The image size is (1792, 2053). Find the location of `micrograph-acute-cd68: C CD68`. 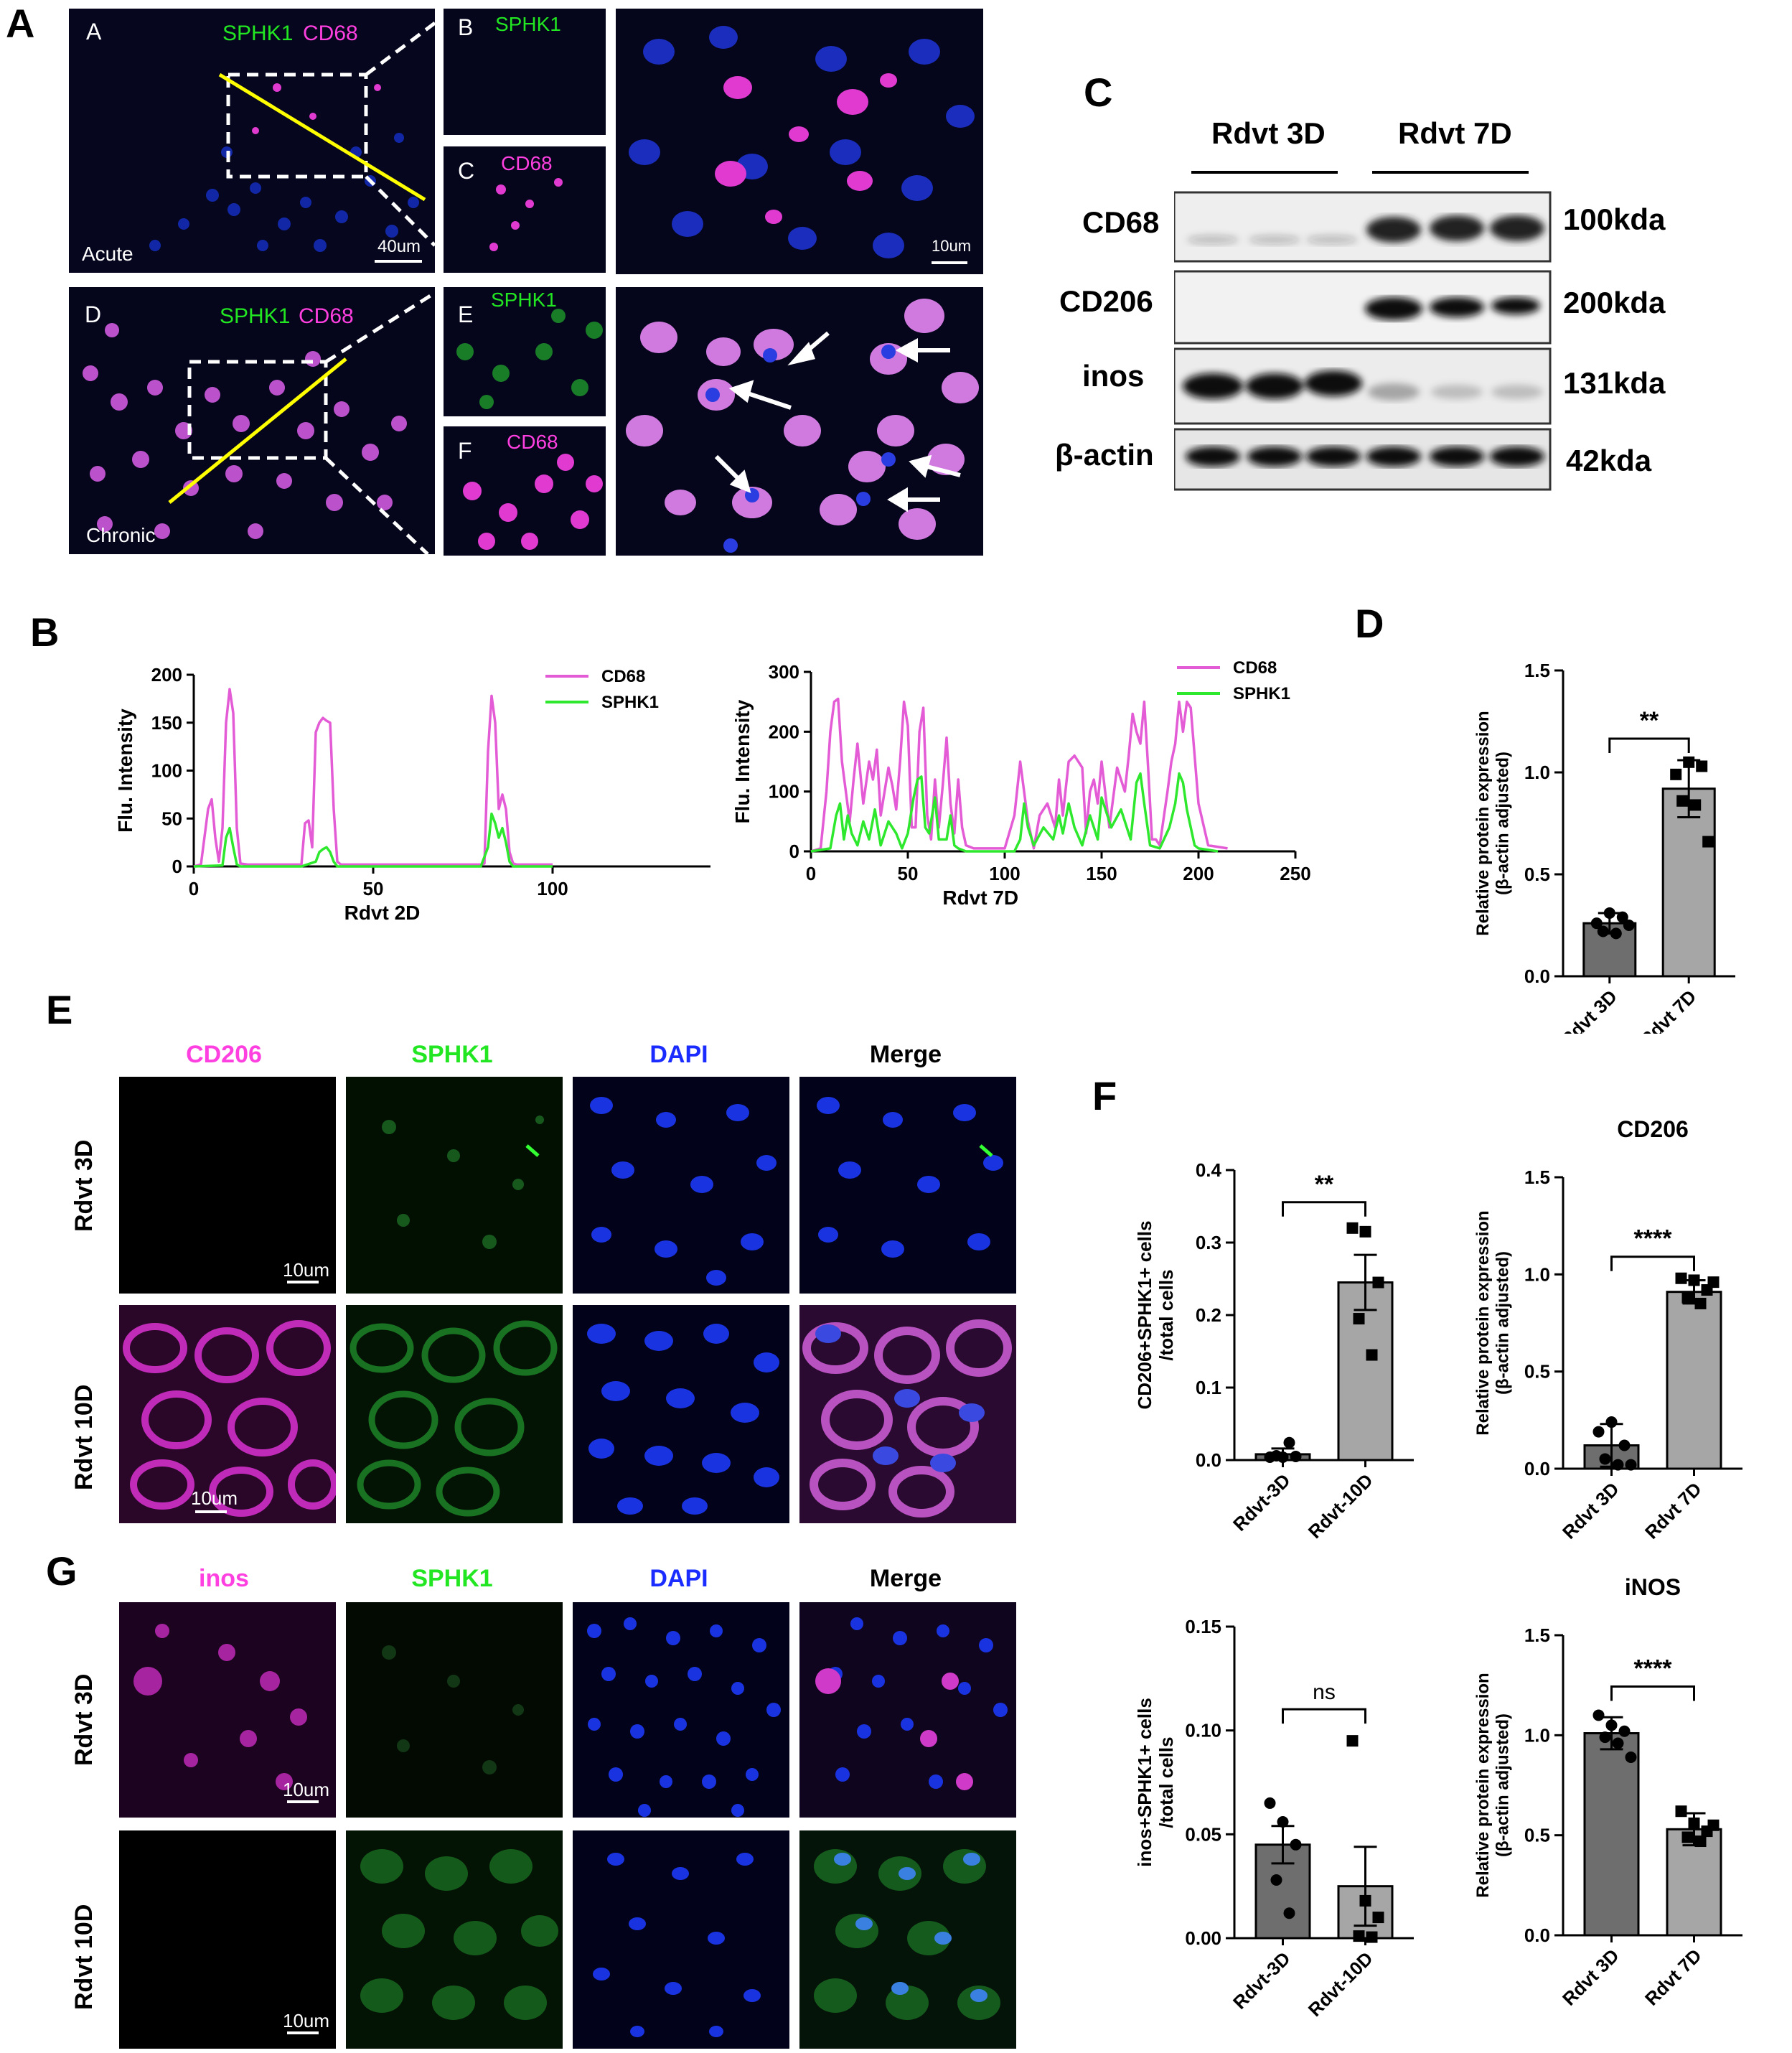

micrograph-acute-cd68: C CD68 is located at coordinates (525, 209).